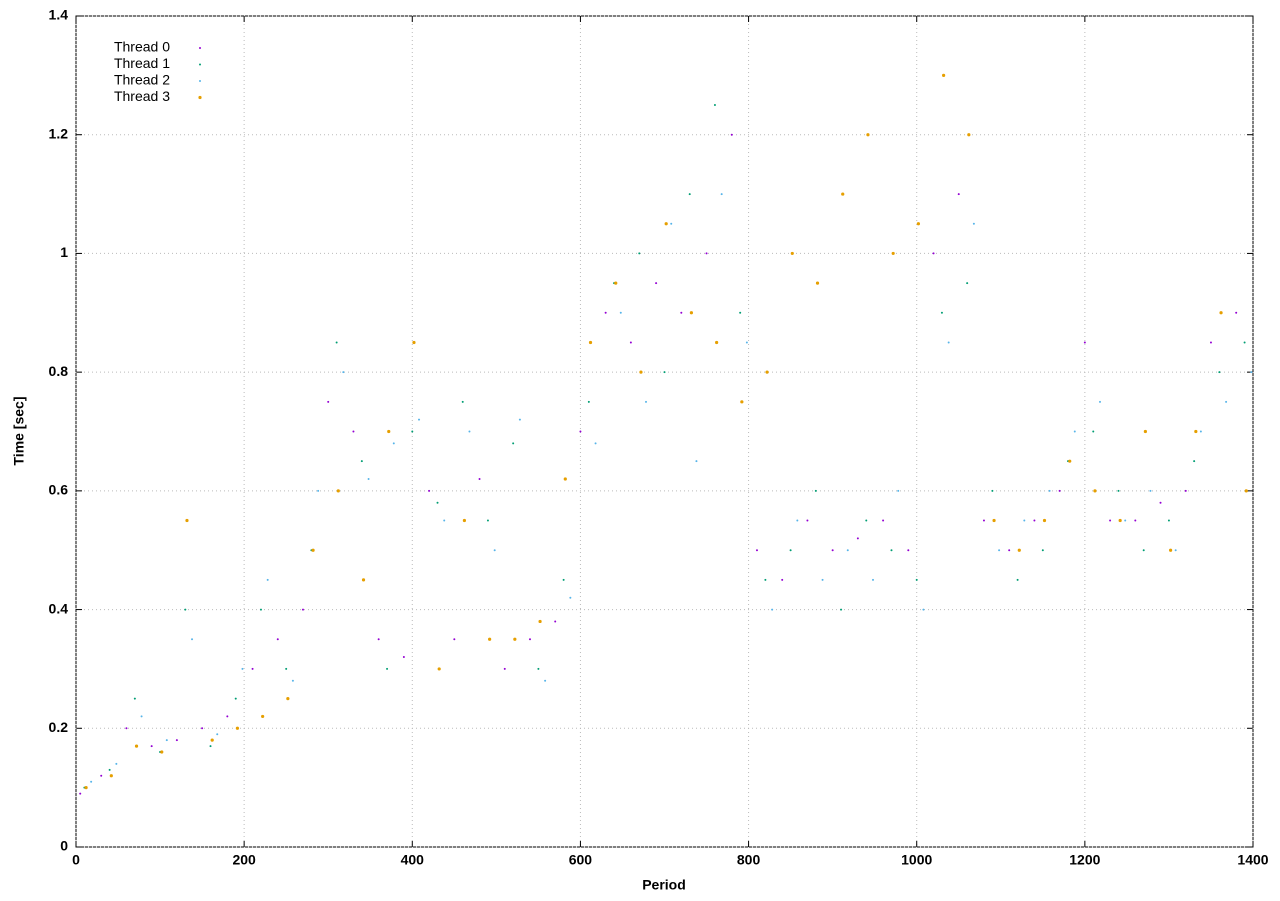  I want to click on x-tick-label: 400, so click(413, 860).